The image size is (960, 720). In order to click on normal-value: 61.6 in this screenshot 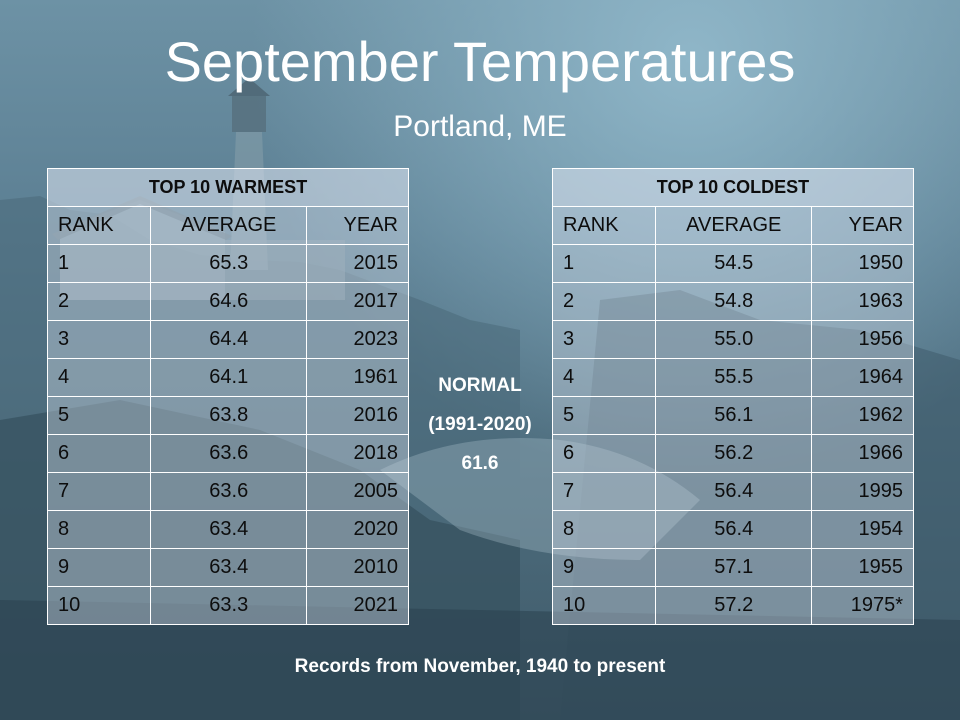, I will do `click(480, 463)`.